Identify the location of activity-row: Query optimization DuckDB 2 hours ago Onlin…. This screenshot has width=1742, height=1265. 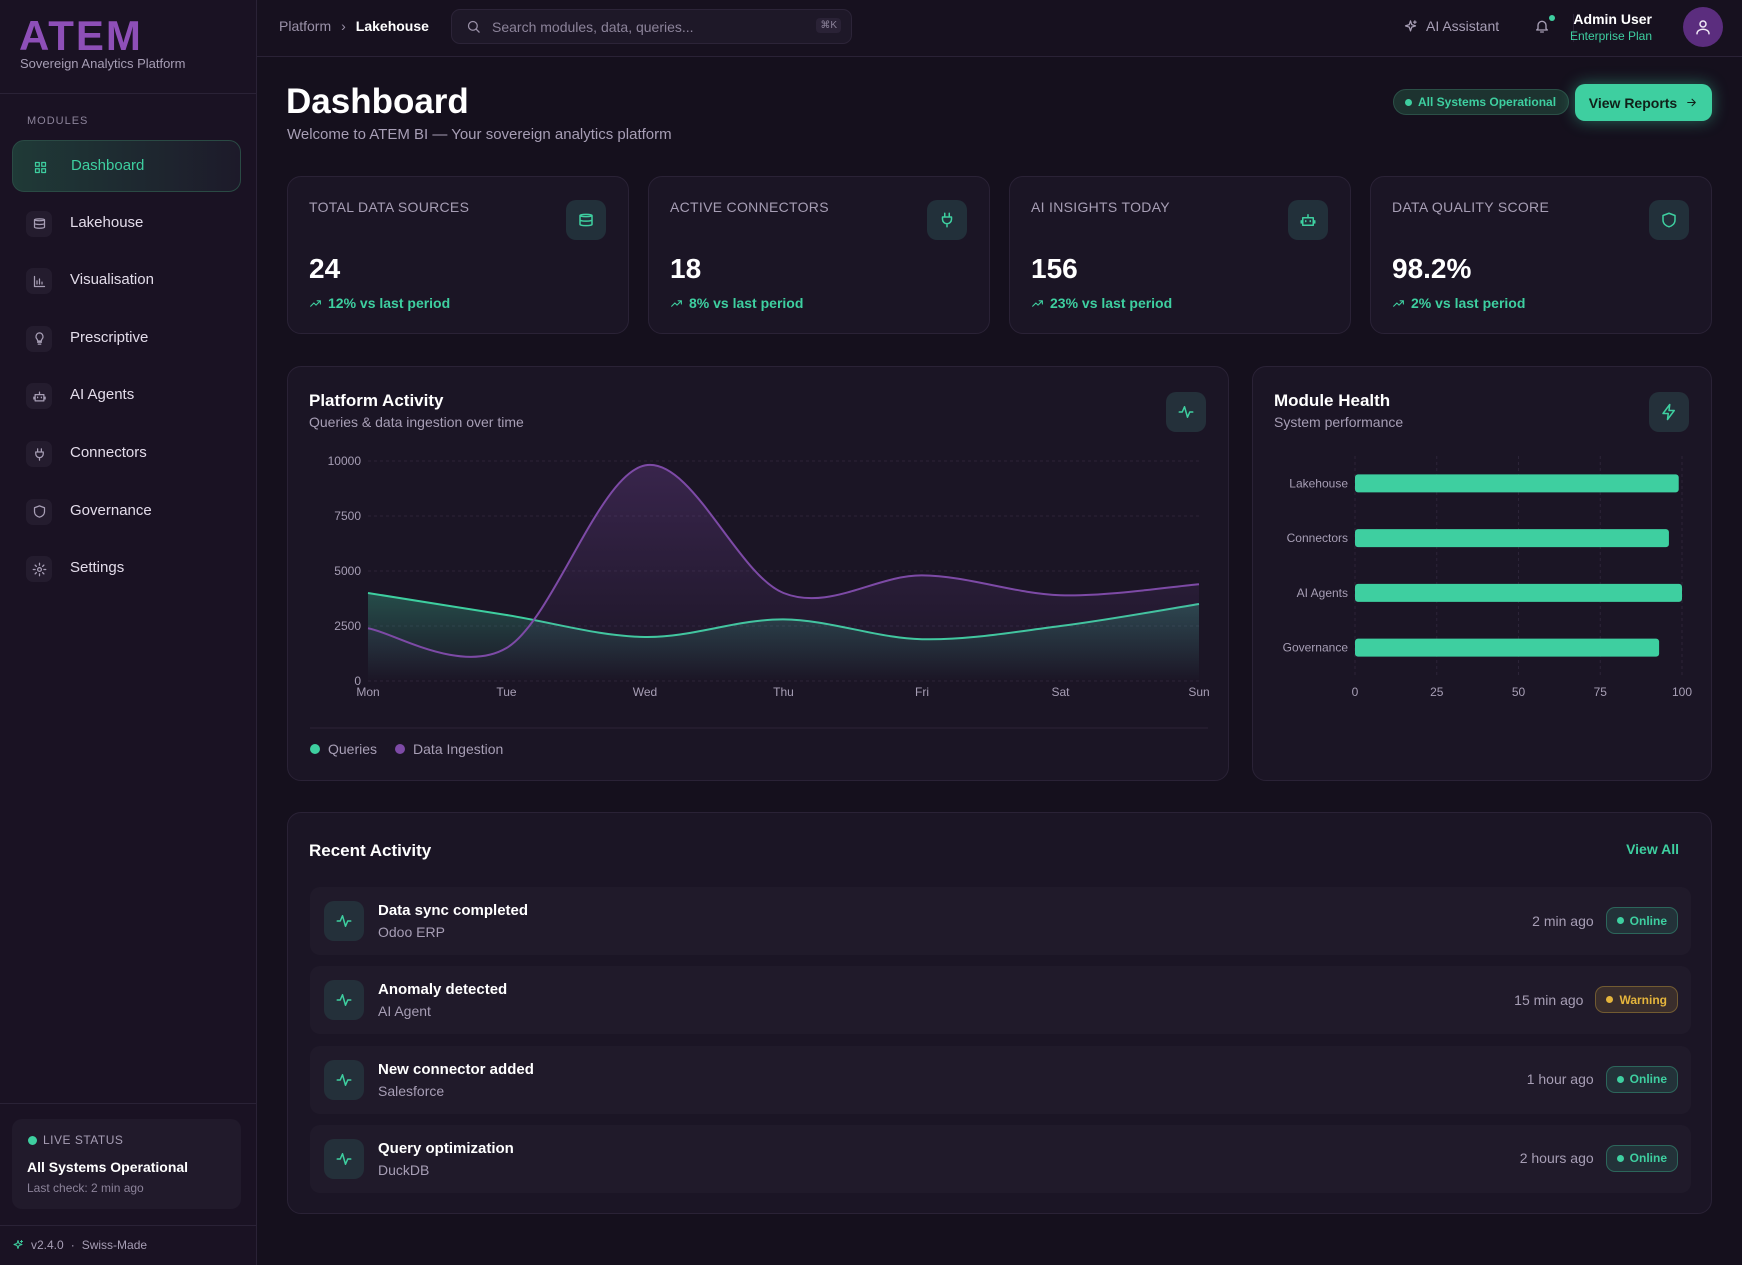
(1000, 1158).